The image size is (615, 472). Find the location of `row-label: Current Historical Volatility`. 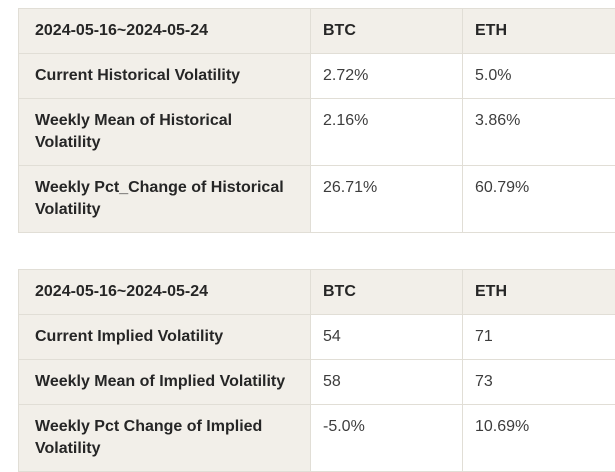

row-label: Current Historical Volatility is located at coordinates (165, 76).